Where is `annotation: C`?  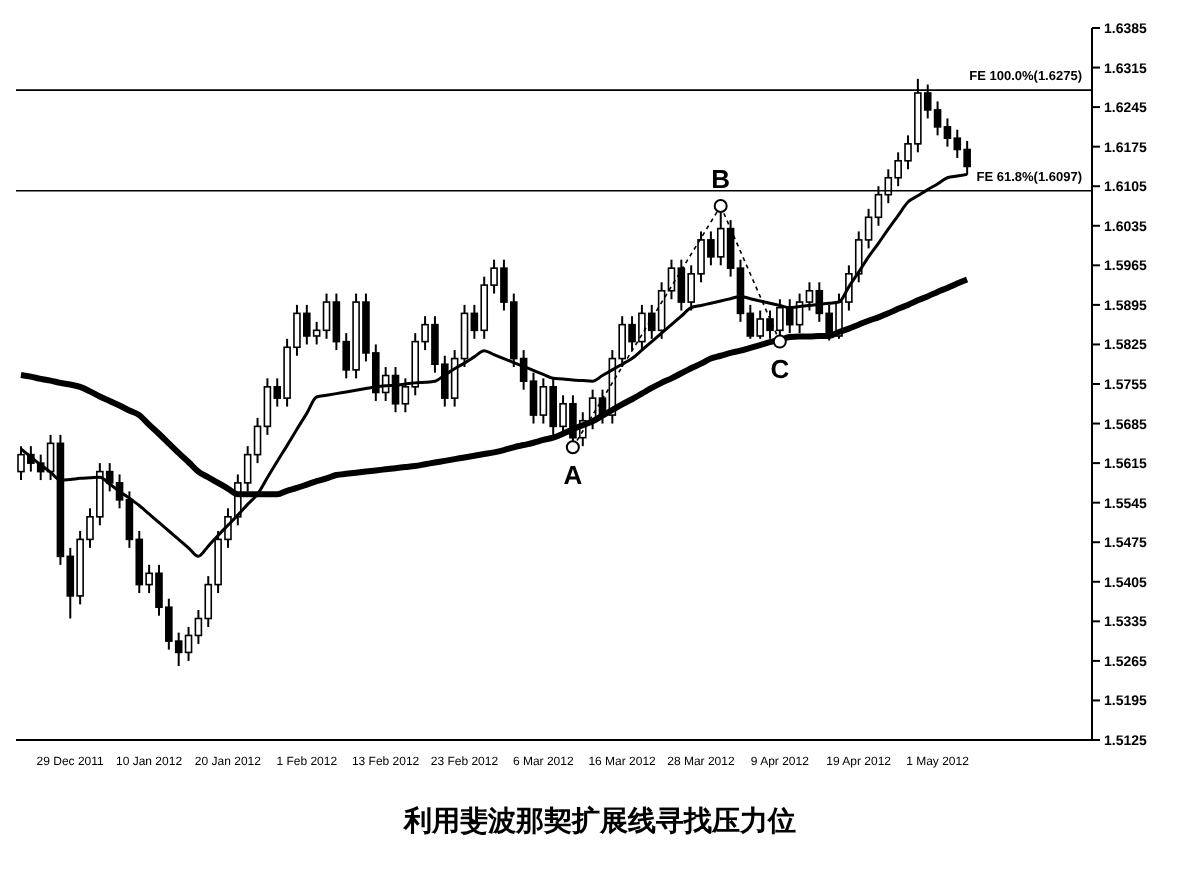 annotation: C is located at coordinates (780, 369).